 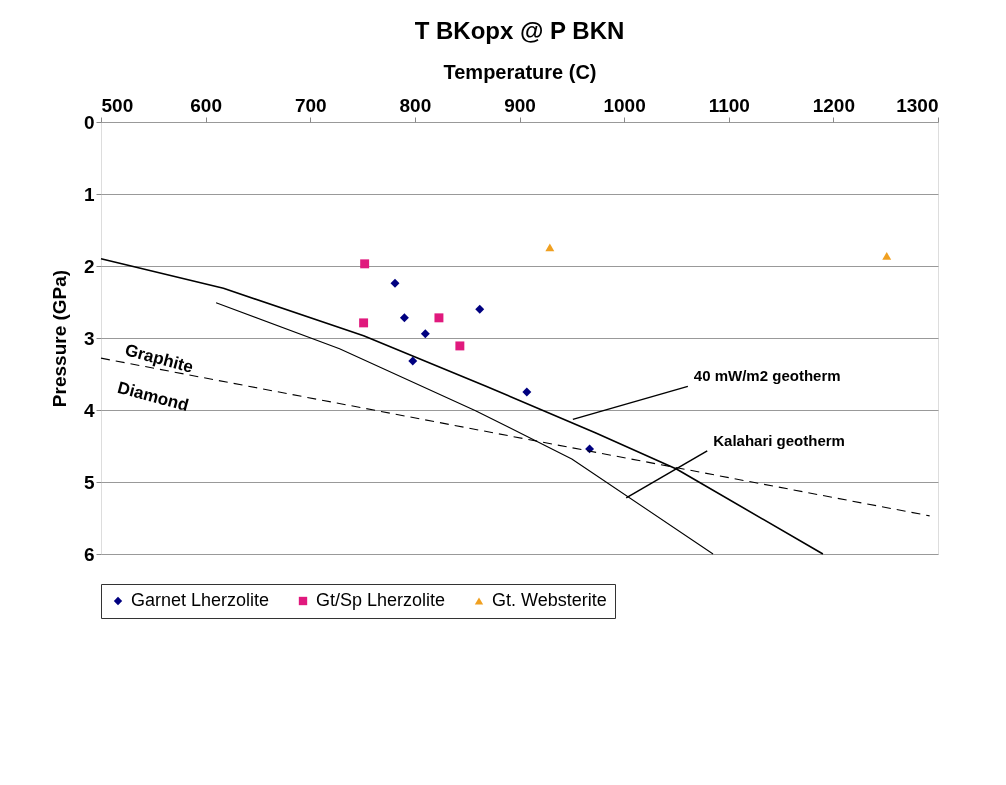 What do you see at coordinates (89, 122) in the screenshot?
I see `y-tick-label: 0` at bounding box center [89, 122].